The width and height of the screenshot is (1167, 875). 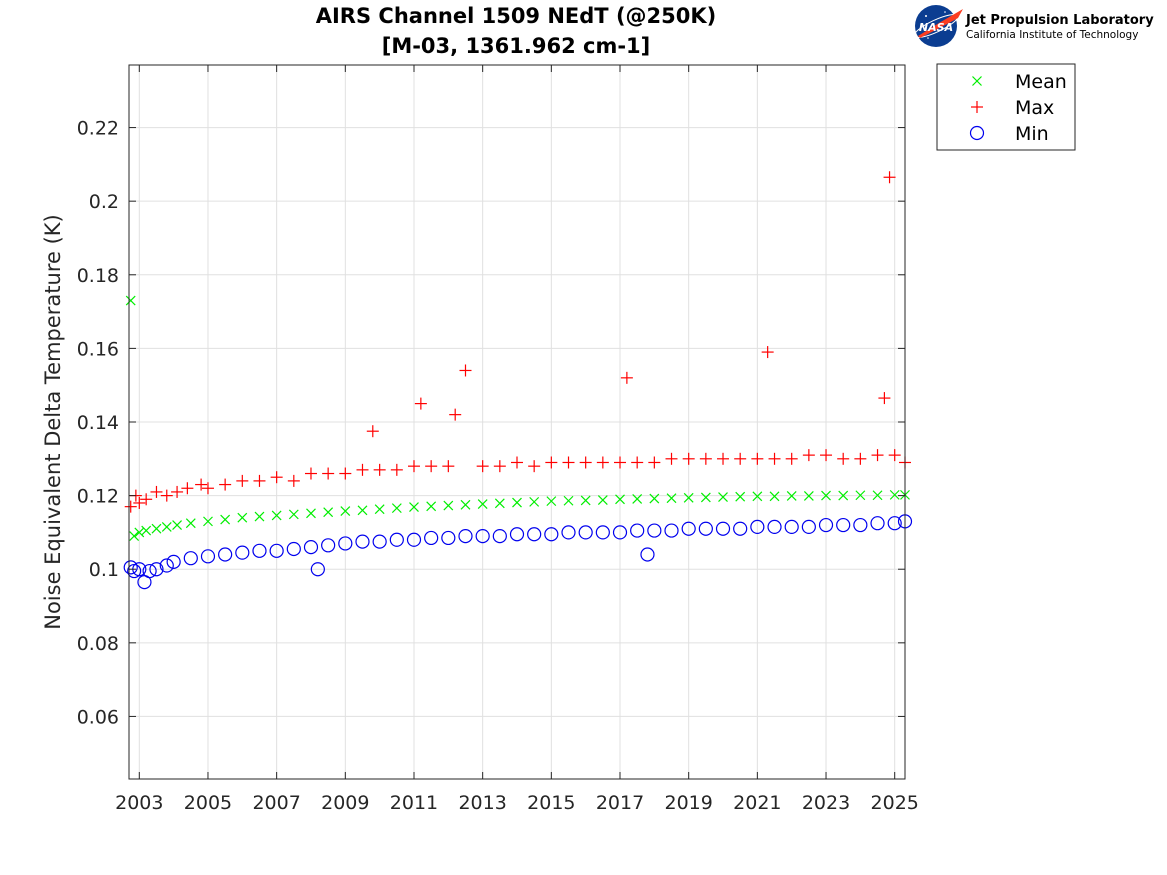 What do you see at coordinates (98, 276) in the screenshot?
I see `y-tick-label: 0.18` at bounding box center [98, 276].